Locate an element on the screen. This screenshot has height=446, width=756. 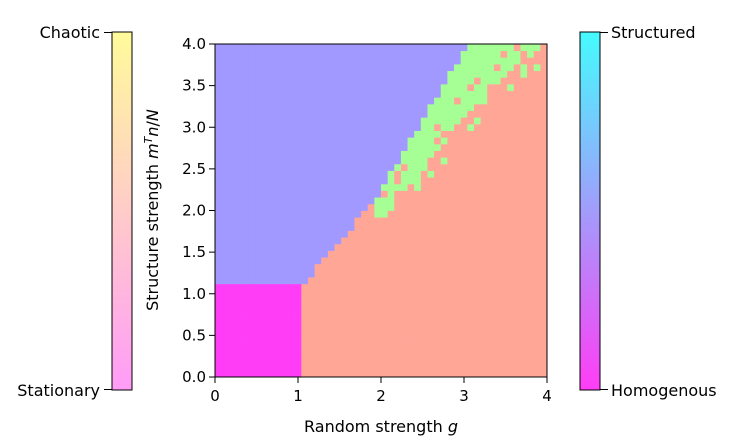
right-colorbar-gradient is located at coordinates (590, 211).